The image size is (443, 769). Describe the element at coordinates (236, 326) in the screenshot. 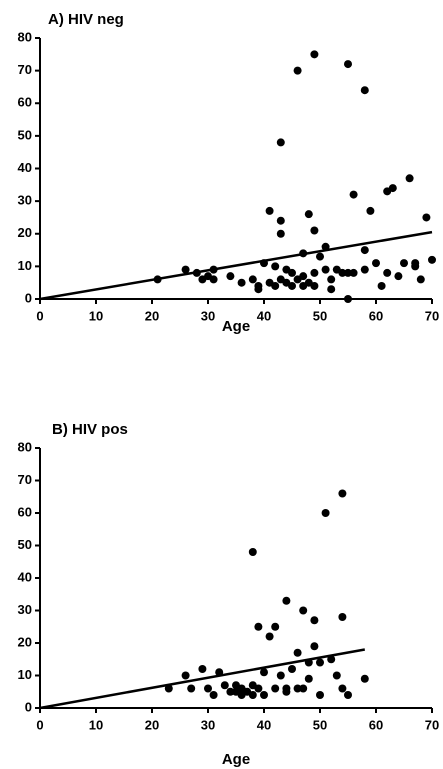

I see `x-axis-label: Age` at that location.